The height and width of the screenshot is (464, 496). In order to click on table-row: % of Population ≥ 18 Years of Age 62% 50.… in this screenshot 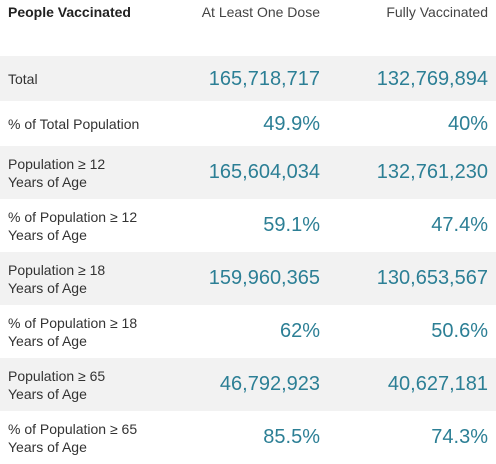, I will do `click(248, 331)`.